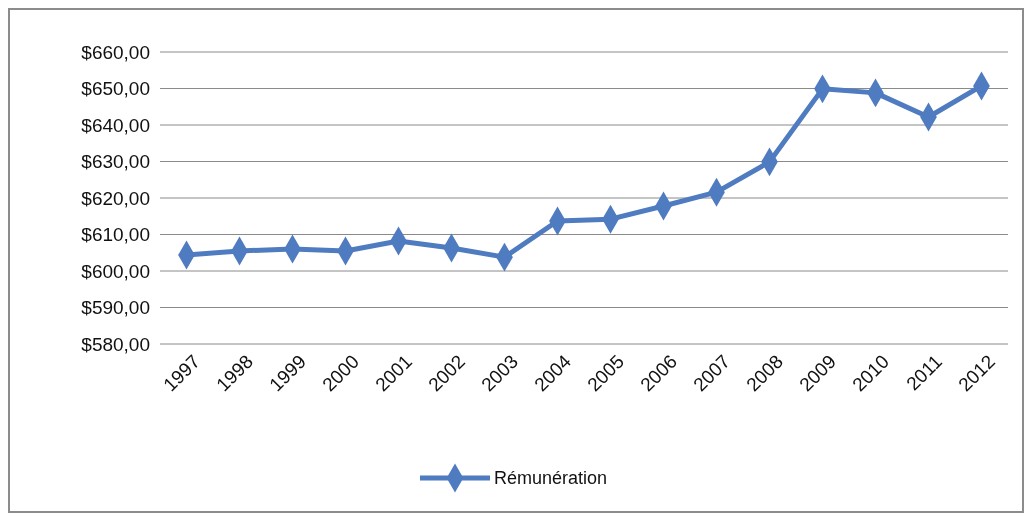  I want to click on legend-label: Rémunération, so click(551, 478).